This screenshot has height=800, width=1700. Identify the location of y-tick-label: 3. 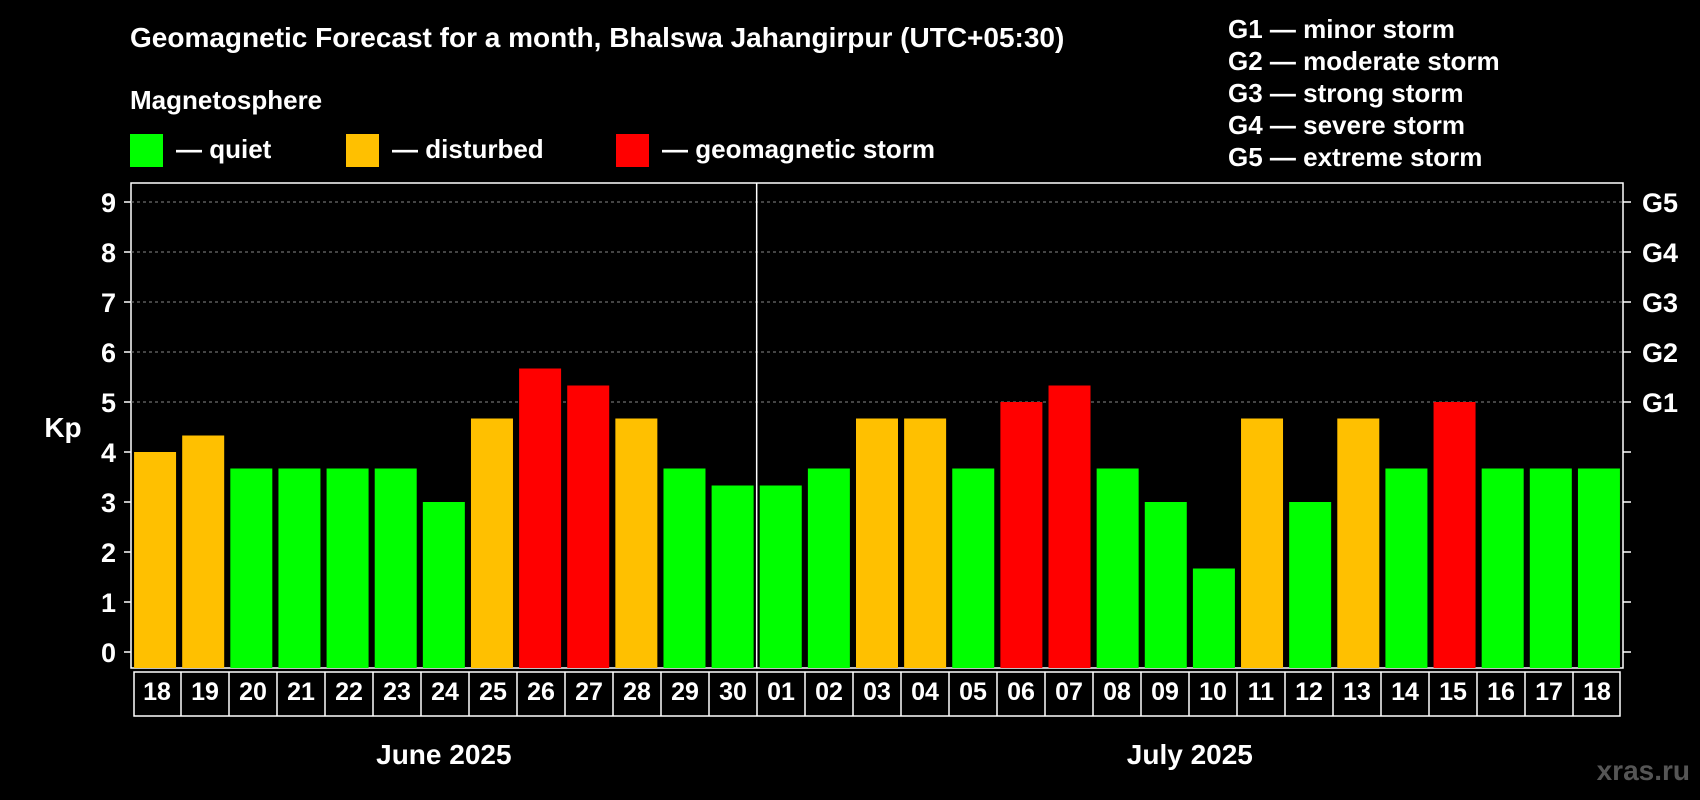
(108, 503).